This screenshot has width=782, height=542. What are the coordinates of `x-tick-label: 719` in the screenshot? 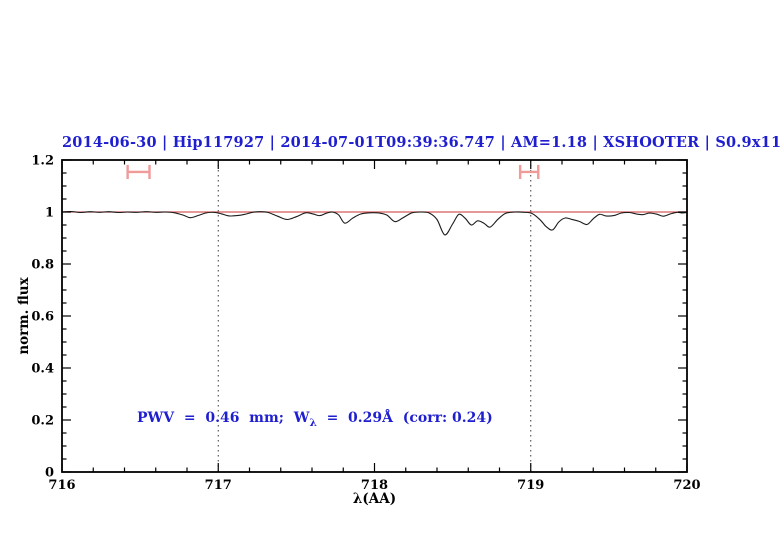 It's located at (530, 485).